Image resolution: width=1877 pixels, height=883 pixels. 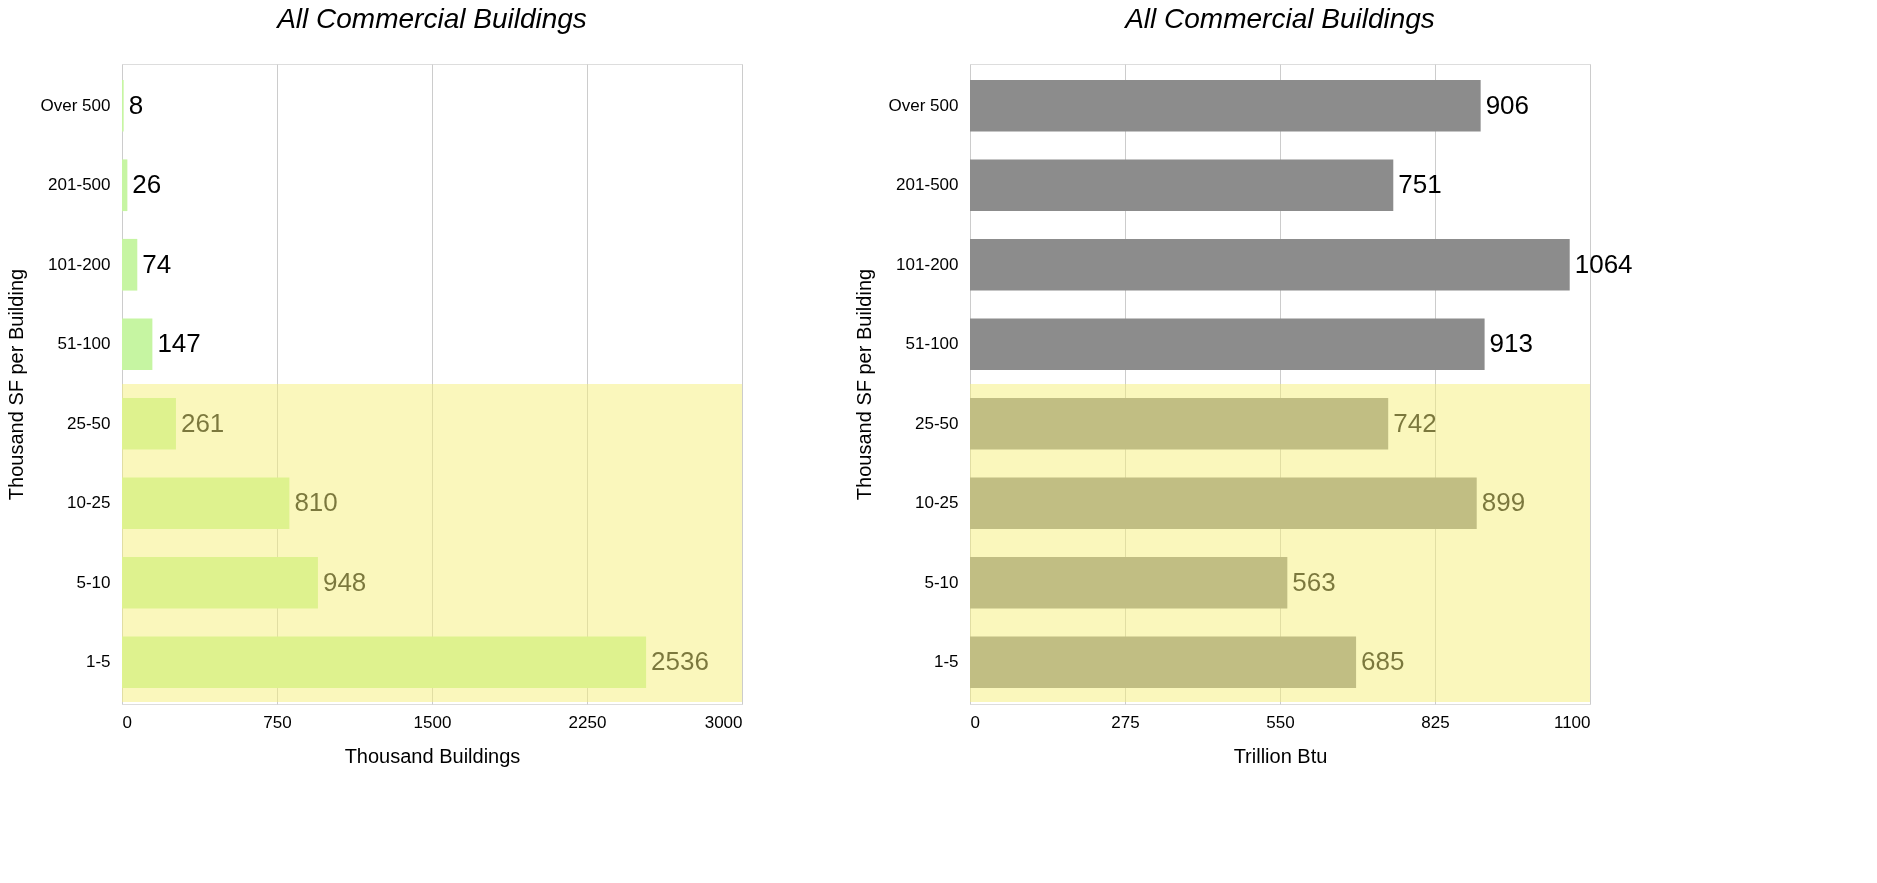 I want to click on x-tick-label: 550, so click(x=1280, y=722).